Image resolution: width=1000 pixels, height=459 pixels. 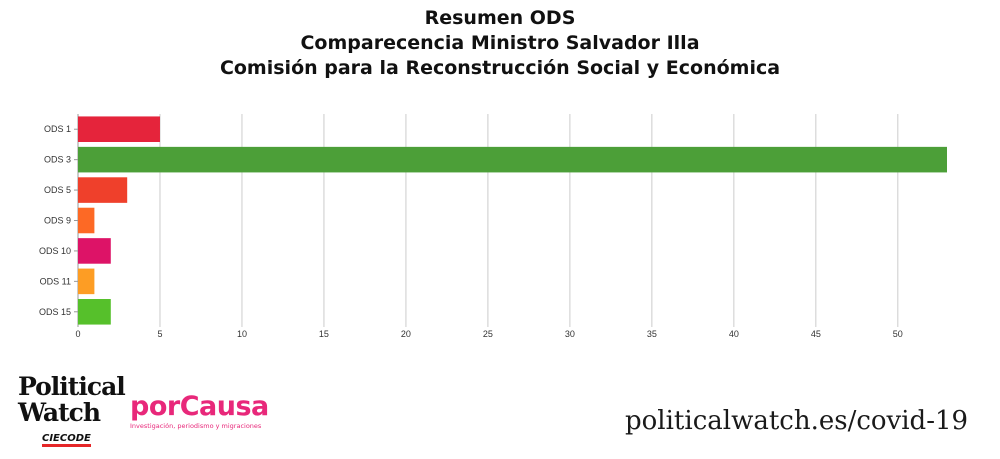 What do you see at coordinates (500, 18) in the screenshot?
I see `chart-title-line-1: Resumen ODS` at bounding box center [500, 18].